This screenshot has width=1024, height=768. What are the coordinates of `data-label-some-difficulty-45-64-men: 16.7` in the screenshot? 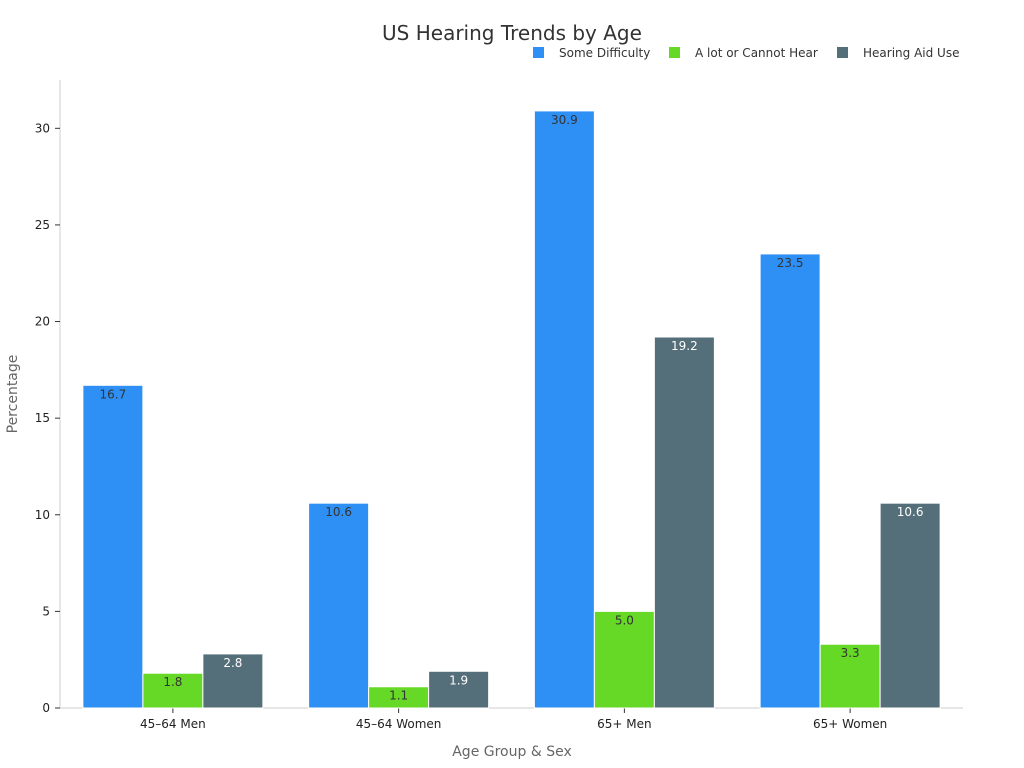 It's located at (113, 394).